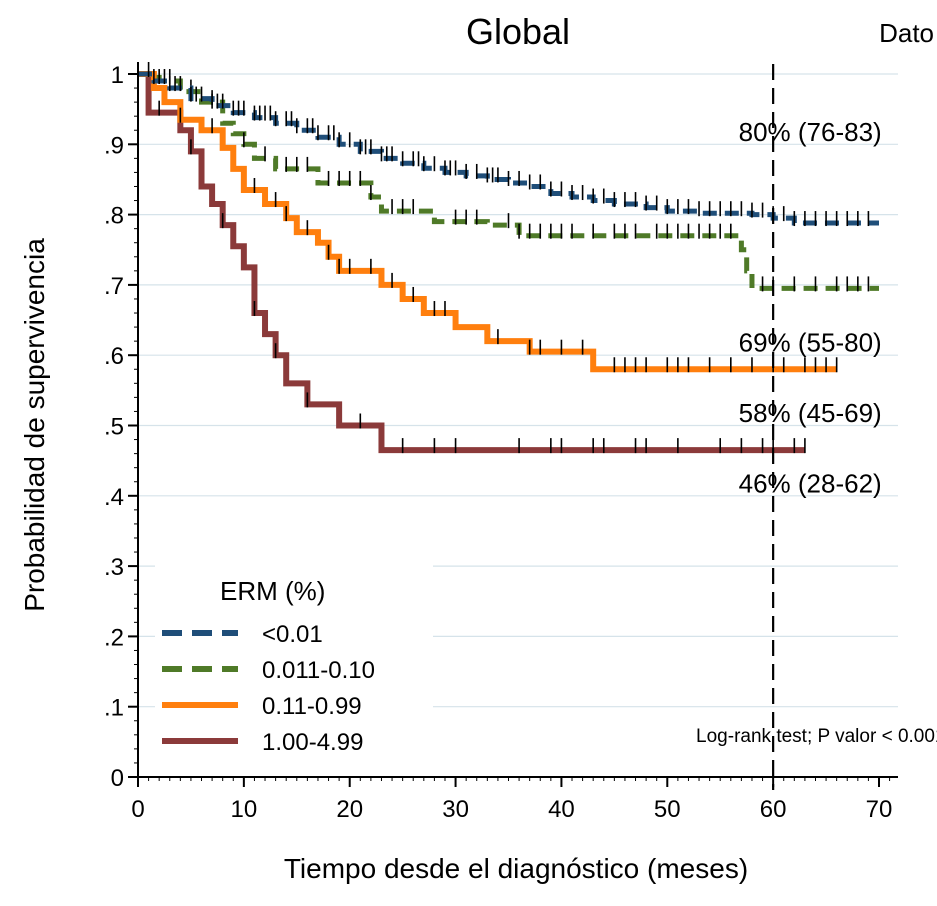 This screenshot has height=906, width=937. What do you see at coordinates (810, 343) in the screenshot?
I see `survival-annotation: 69% (55-80)` at bounding box center [810, 343].